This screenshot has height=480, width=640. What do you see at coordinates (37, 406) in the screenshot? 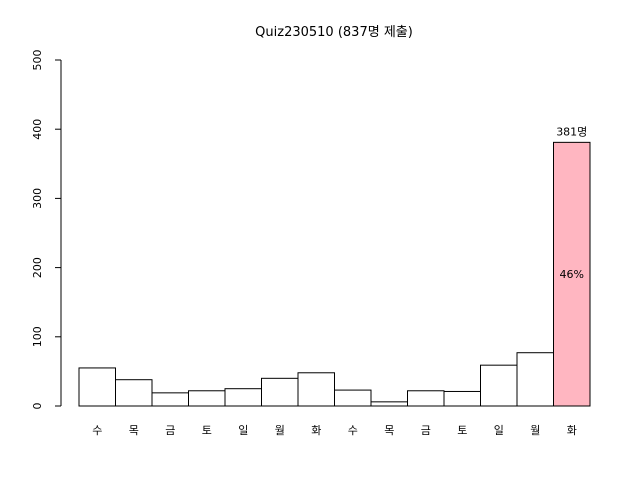
I see `y-tick-label: 0` at bounding box center [37, 406].